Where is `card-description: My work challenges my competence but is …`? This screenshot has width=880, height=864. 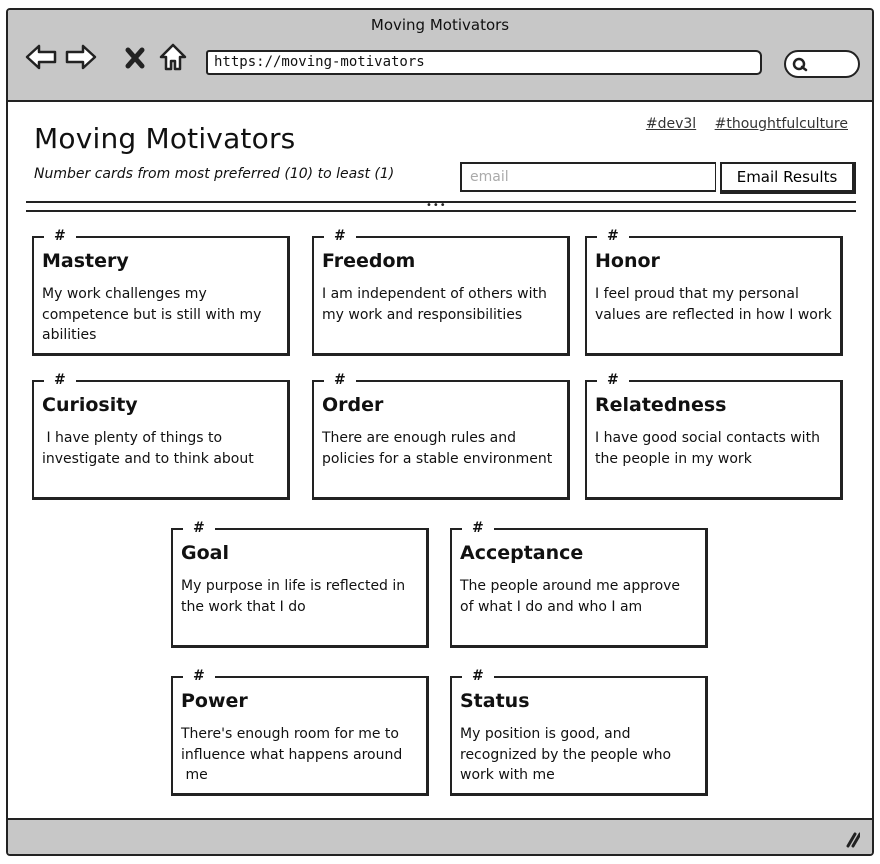
card-description: My work challenges my competence but is … is located at coordinates (154, 314).